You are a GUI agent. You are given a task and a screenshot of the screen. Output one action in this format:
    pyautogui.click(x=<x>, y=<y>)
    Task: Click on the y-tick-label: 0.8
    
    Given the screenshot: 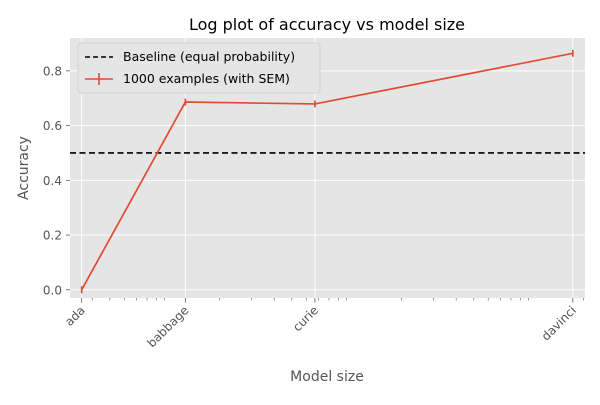 What is the action you would take?
    pyautogui.click(x=52, y=71)
    